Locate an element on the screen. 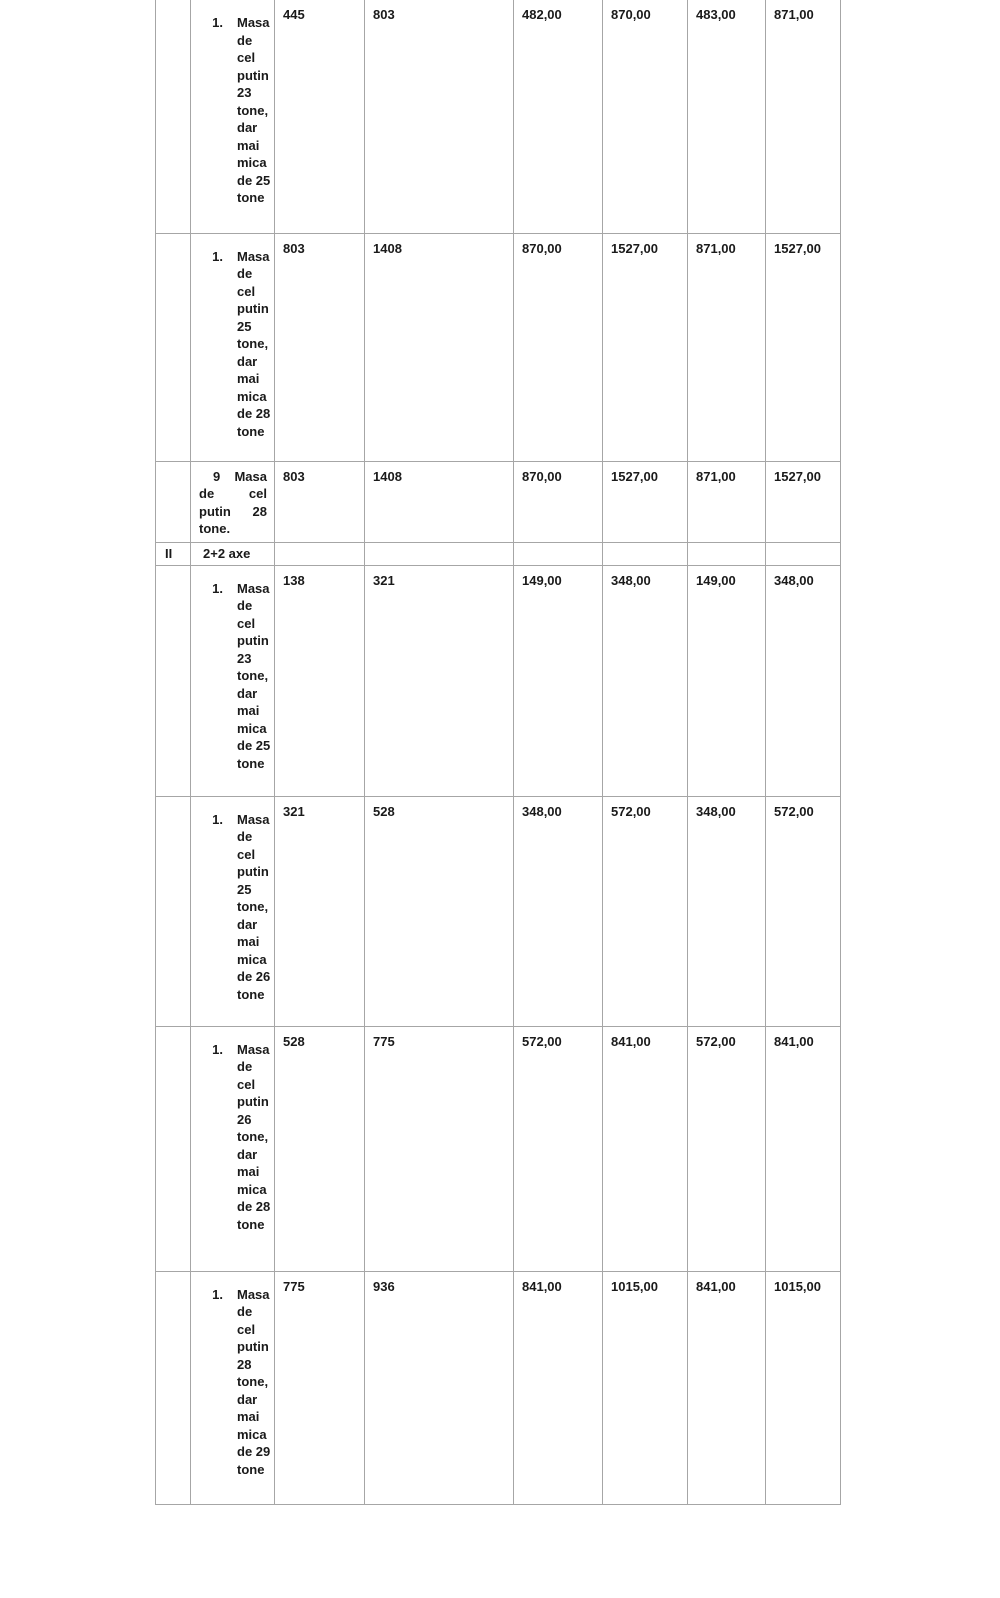  group-cell: II is located at coordinates (173, 553).